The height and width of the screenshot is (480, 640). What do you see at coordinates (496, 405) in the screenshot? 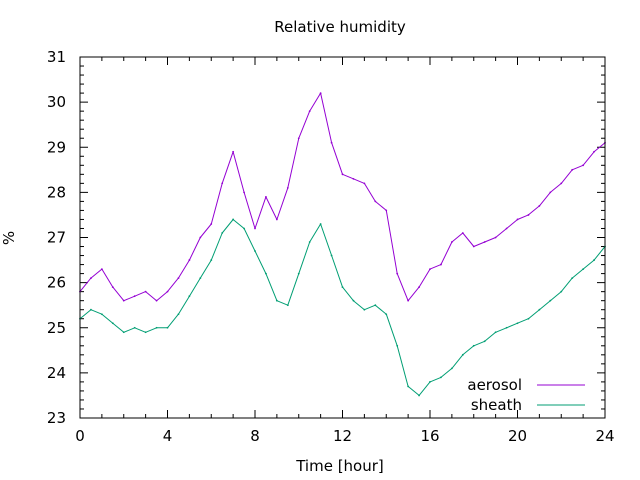
I see `legend-label-sheath: sheath` at bounding box center [496, 405].